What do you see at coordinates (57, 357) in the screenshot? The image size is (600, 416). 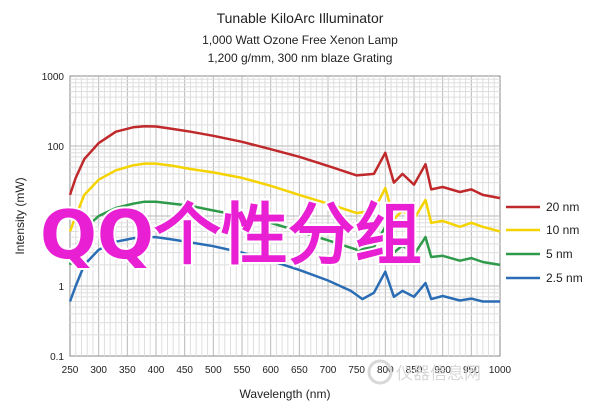 I see `y-tick-label: 0.1` at bounding box center [57, 357].